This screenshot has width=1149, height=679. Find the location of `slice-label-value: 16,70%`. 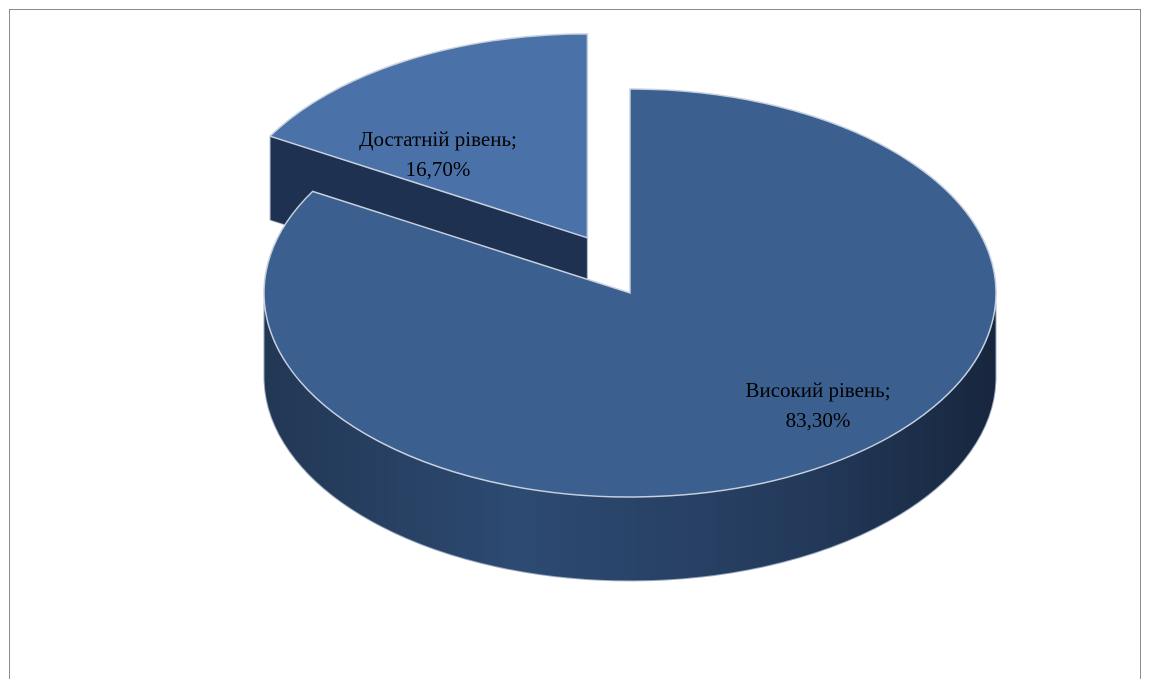

slice-label-value: 16,70% is located at coordinates (438, 169).